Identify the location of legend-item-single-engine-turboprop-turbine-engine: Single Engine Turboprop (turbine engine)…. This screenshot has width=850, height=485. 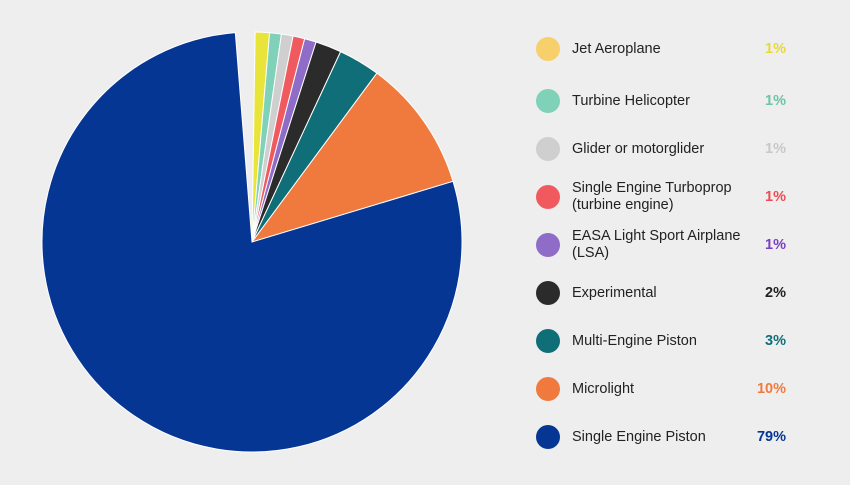
(661, 197).